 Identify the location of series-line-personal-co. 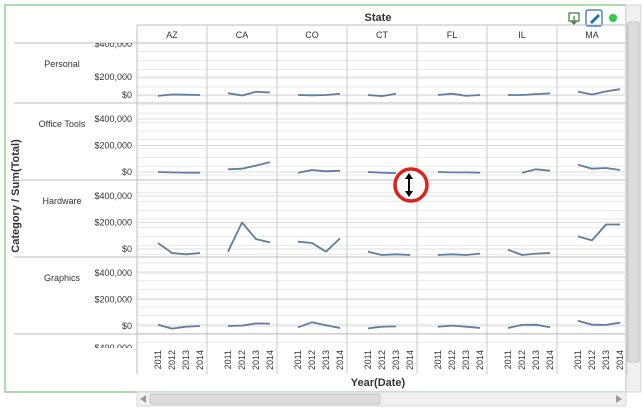
(319, 95).